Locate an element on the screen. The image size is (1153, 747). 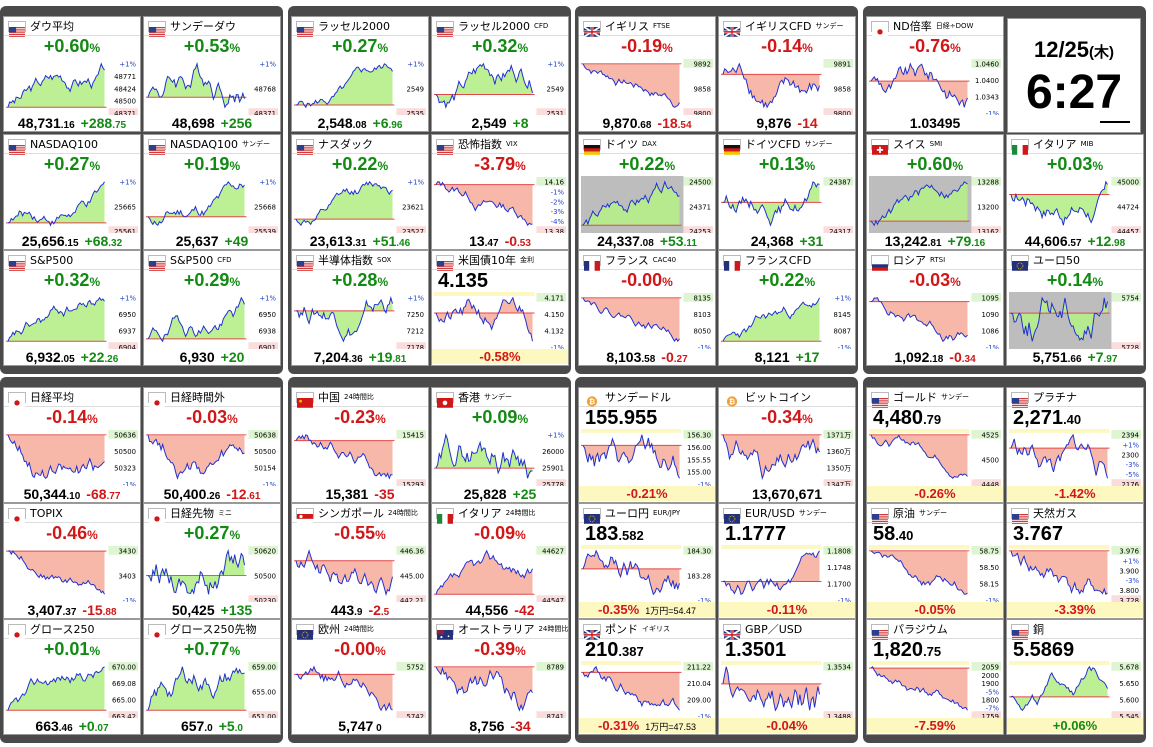
axis-label: 9858 is located at coordinates (703, 89).